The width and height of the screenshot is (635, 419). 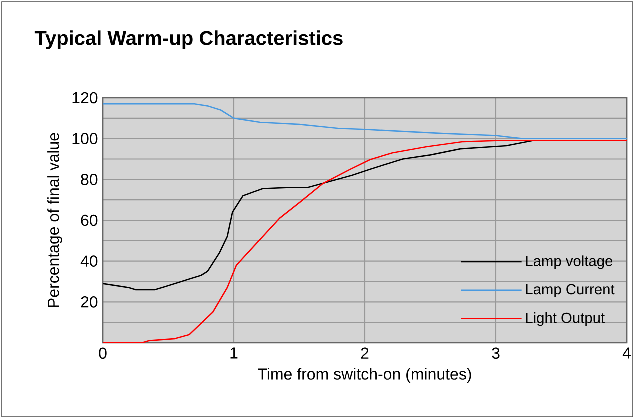 I want to click on line-series, so click(x=365, y=121).